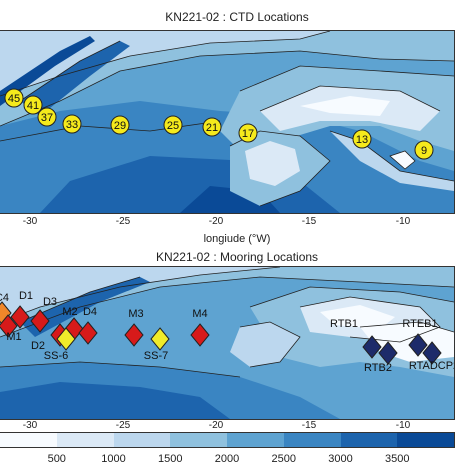 This screenshot has width=474, height=474. Describe the element at coordinates (123, 425) in the screenshot. I see `mooring-x-tick-label: -25` at that location.